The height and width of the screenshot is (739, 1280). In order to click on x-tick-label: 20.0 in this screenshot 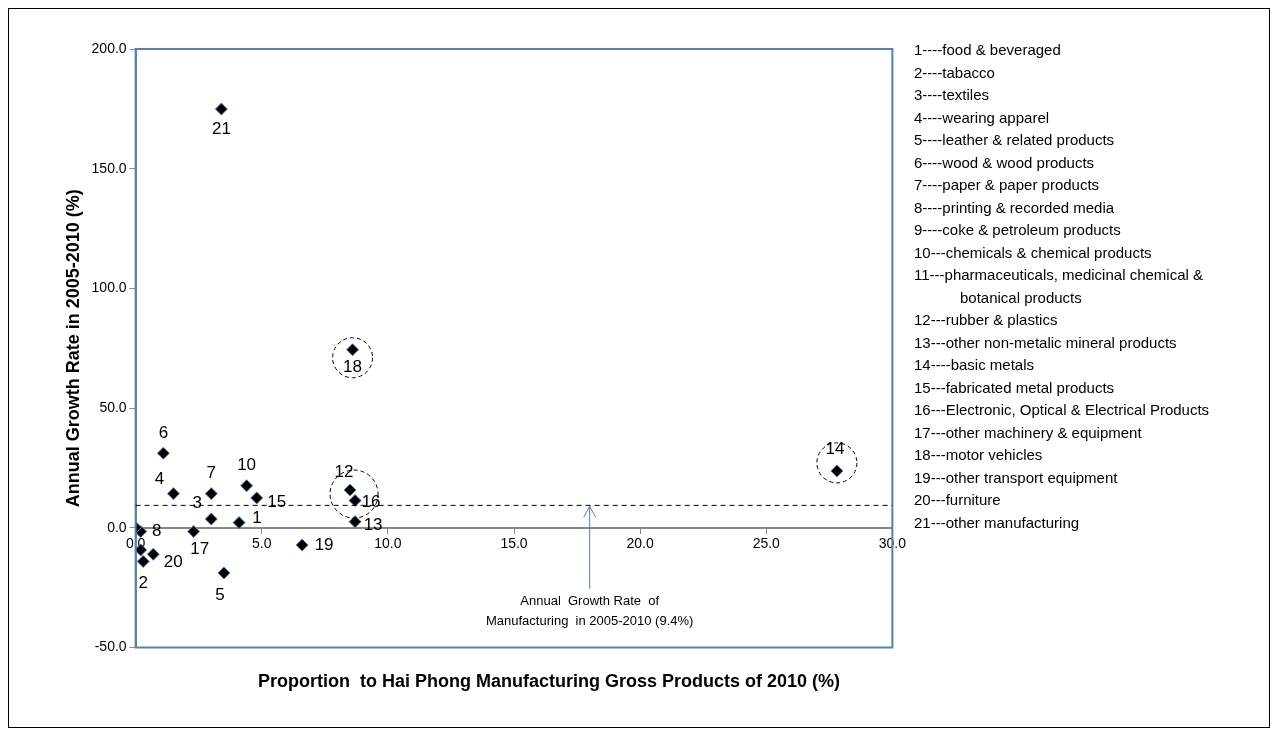, I will do `click(640, 543)`.